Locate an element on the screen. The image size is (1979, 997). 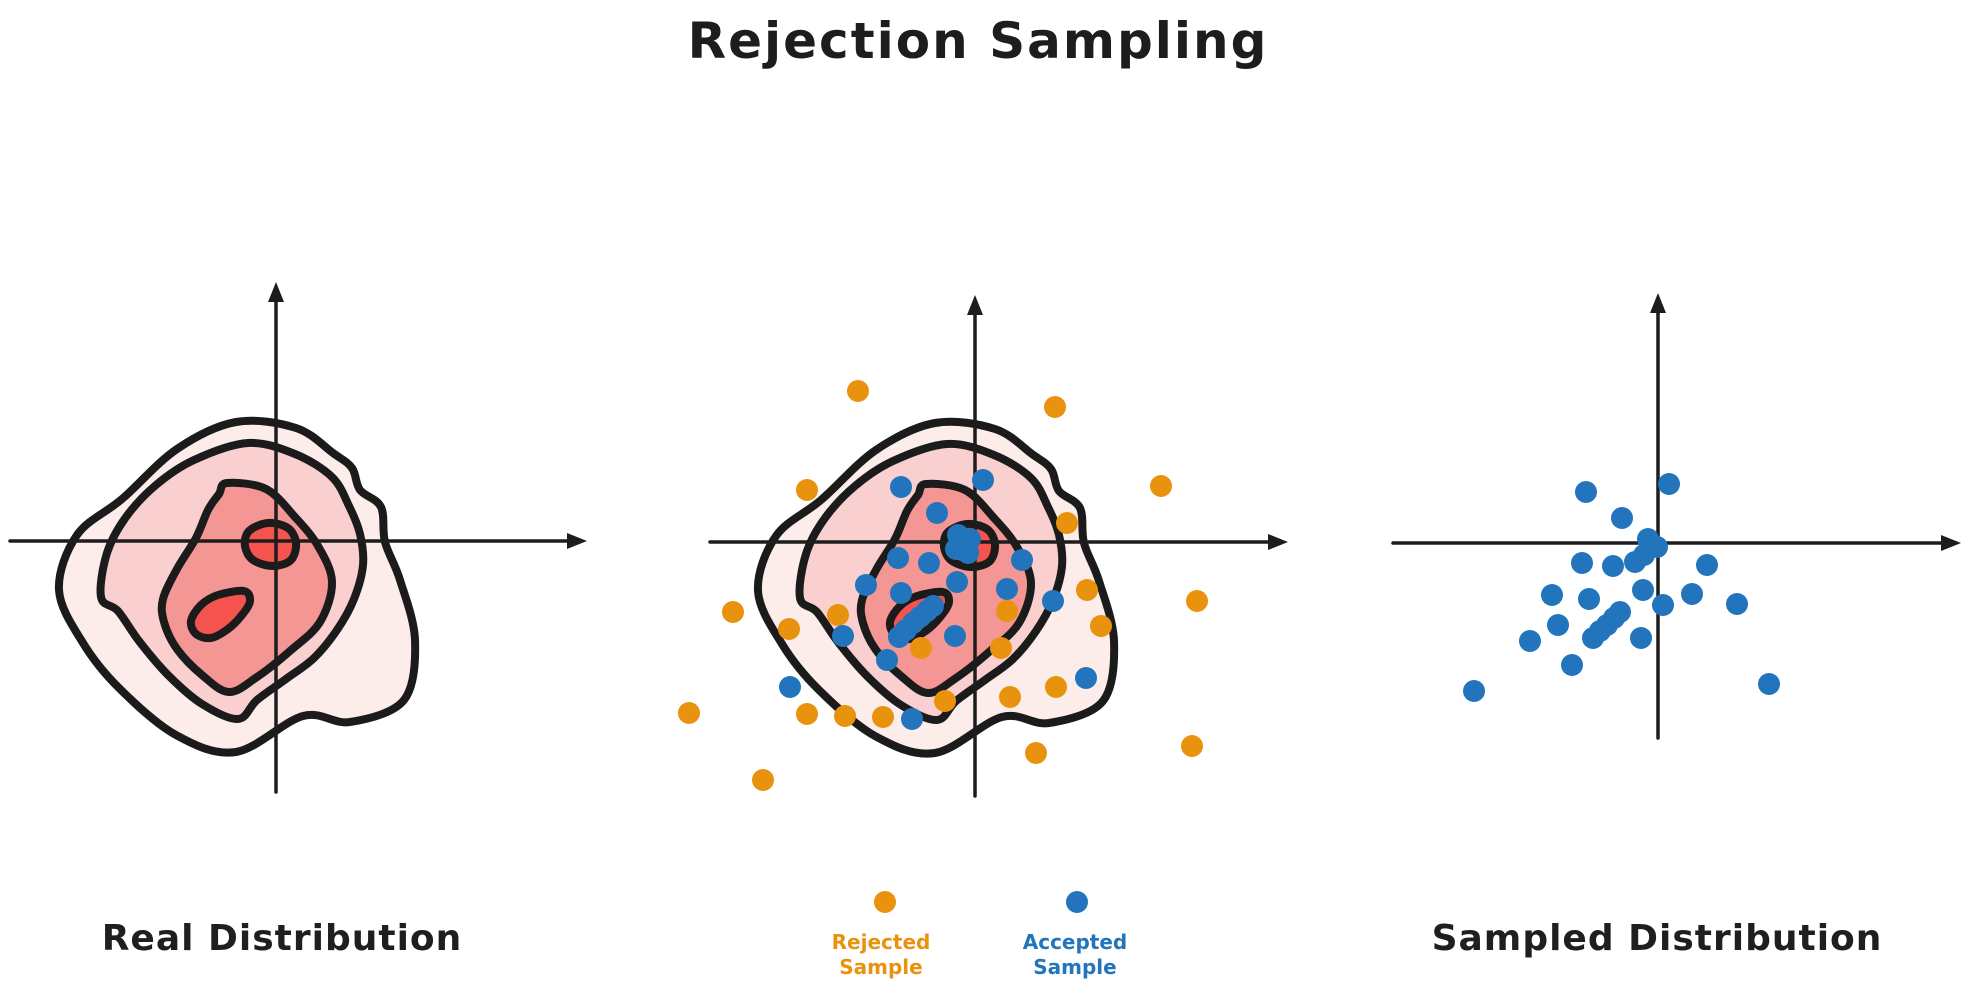
real-y-axis-arrow-icon is located at coordinates (276, 292).